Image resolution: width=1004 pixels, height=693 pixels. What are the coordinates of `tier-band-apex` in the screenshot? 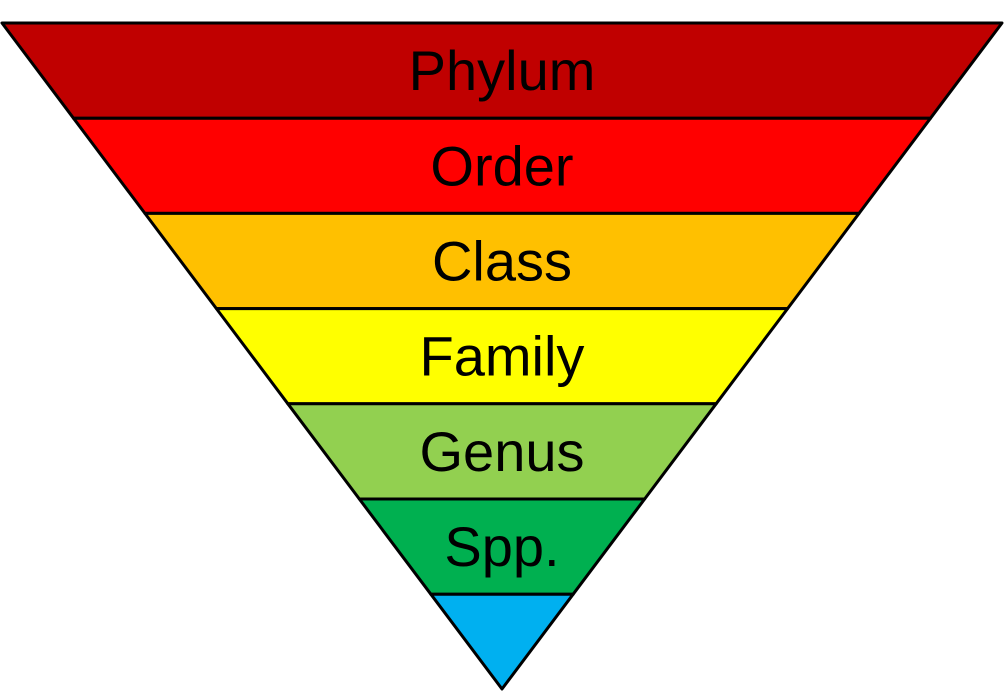 It's located at (502, 641).